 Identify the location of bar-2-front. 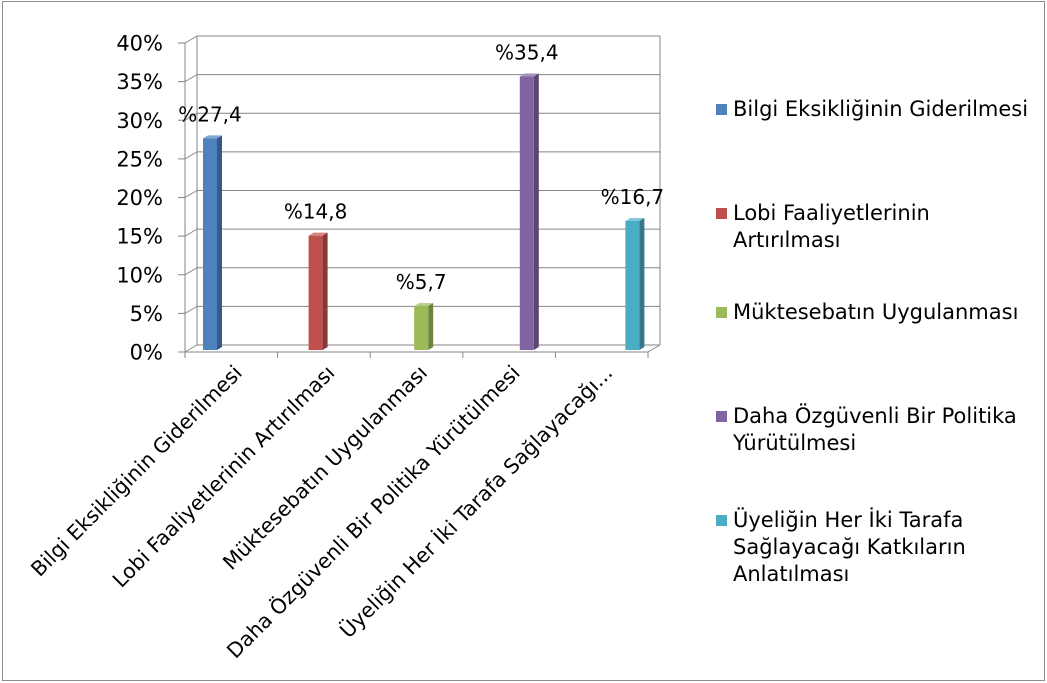
(315, 292).